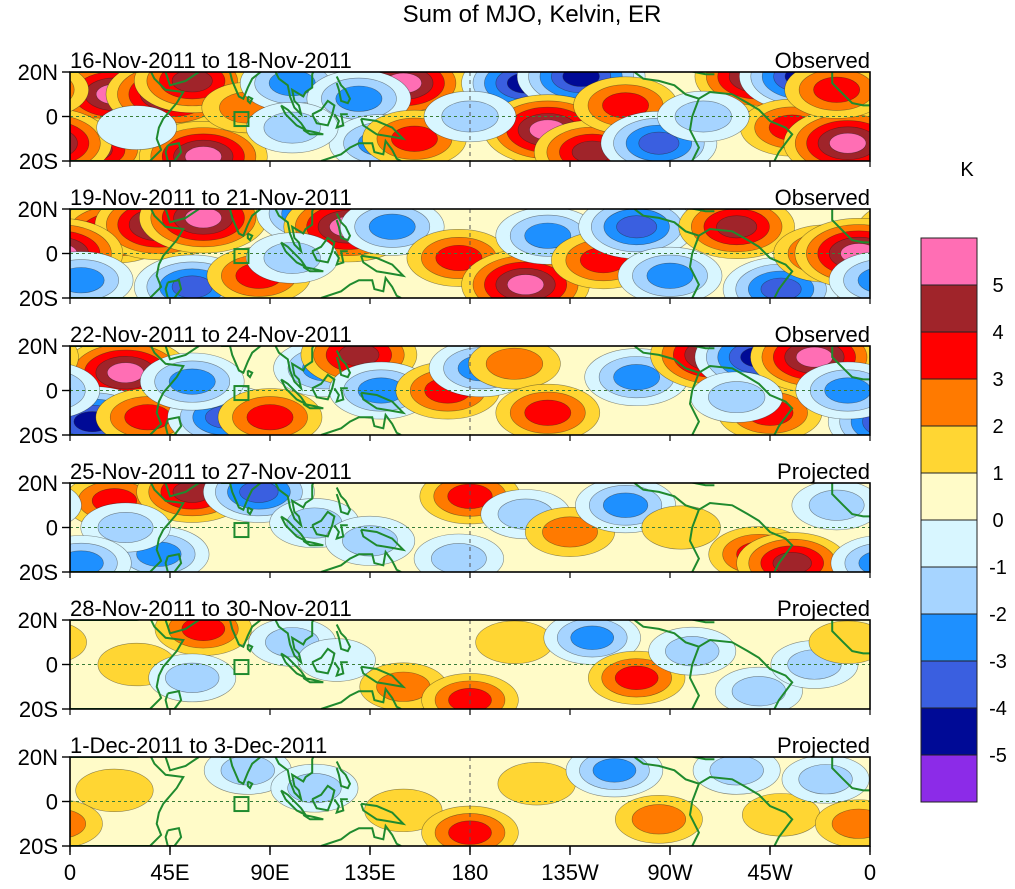 The width and height of the screenshot is (1015, 889). I want to click on panel-period-label: 28-Nov-2011 to 30-Nov-2011, so click(211, 608).